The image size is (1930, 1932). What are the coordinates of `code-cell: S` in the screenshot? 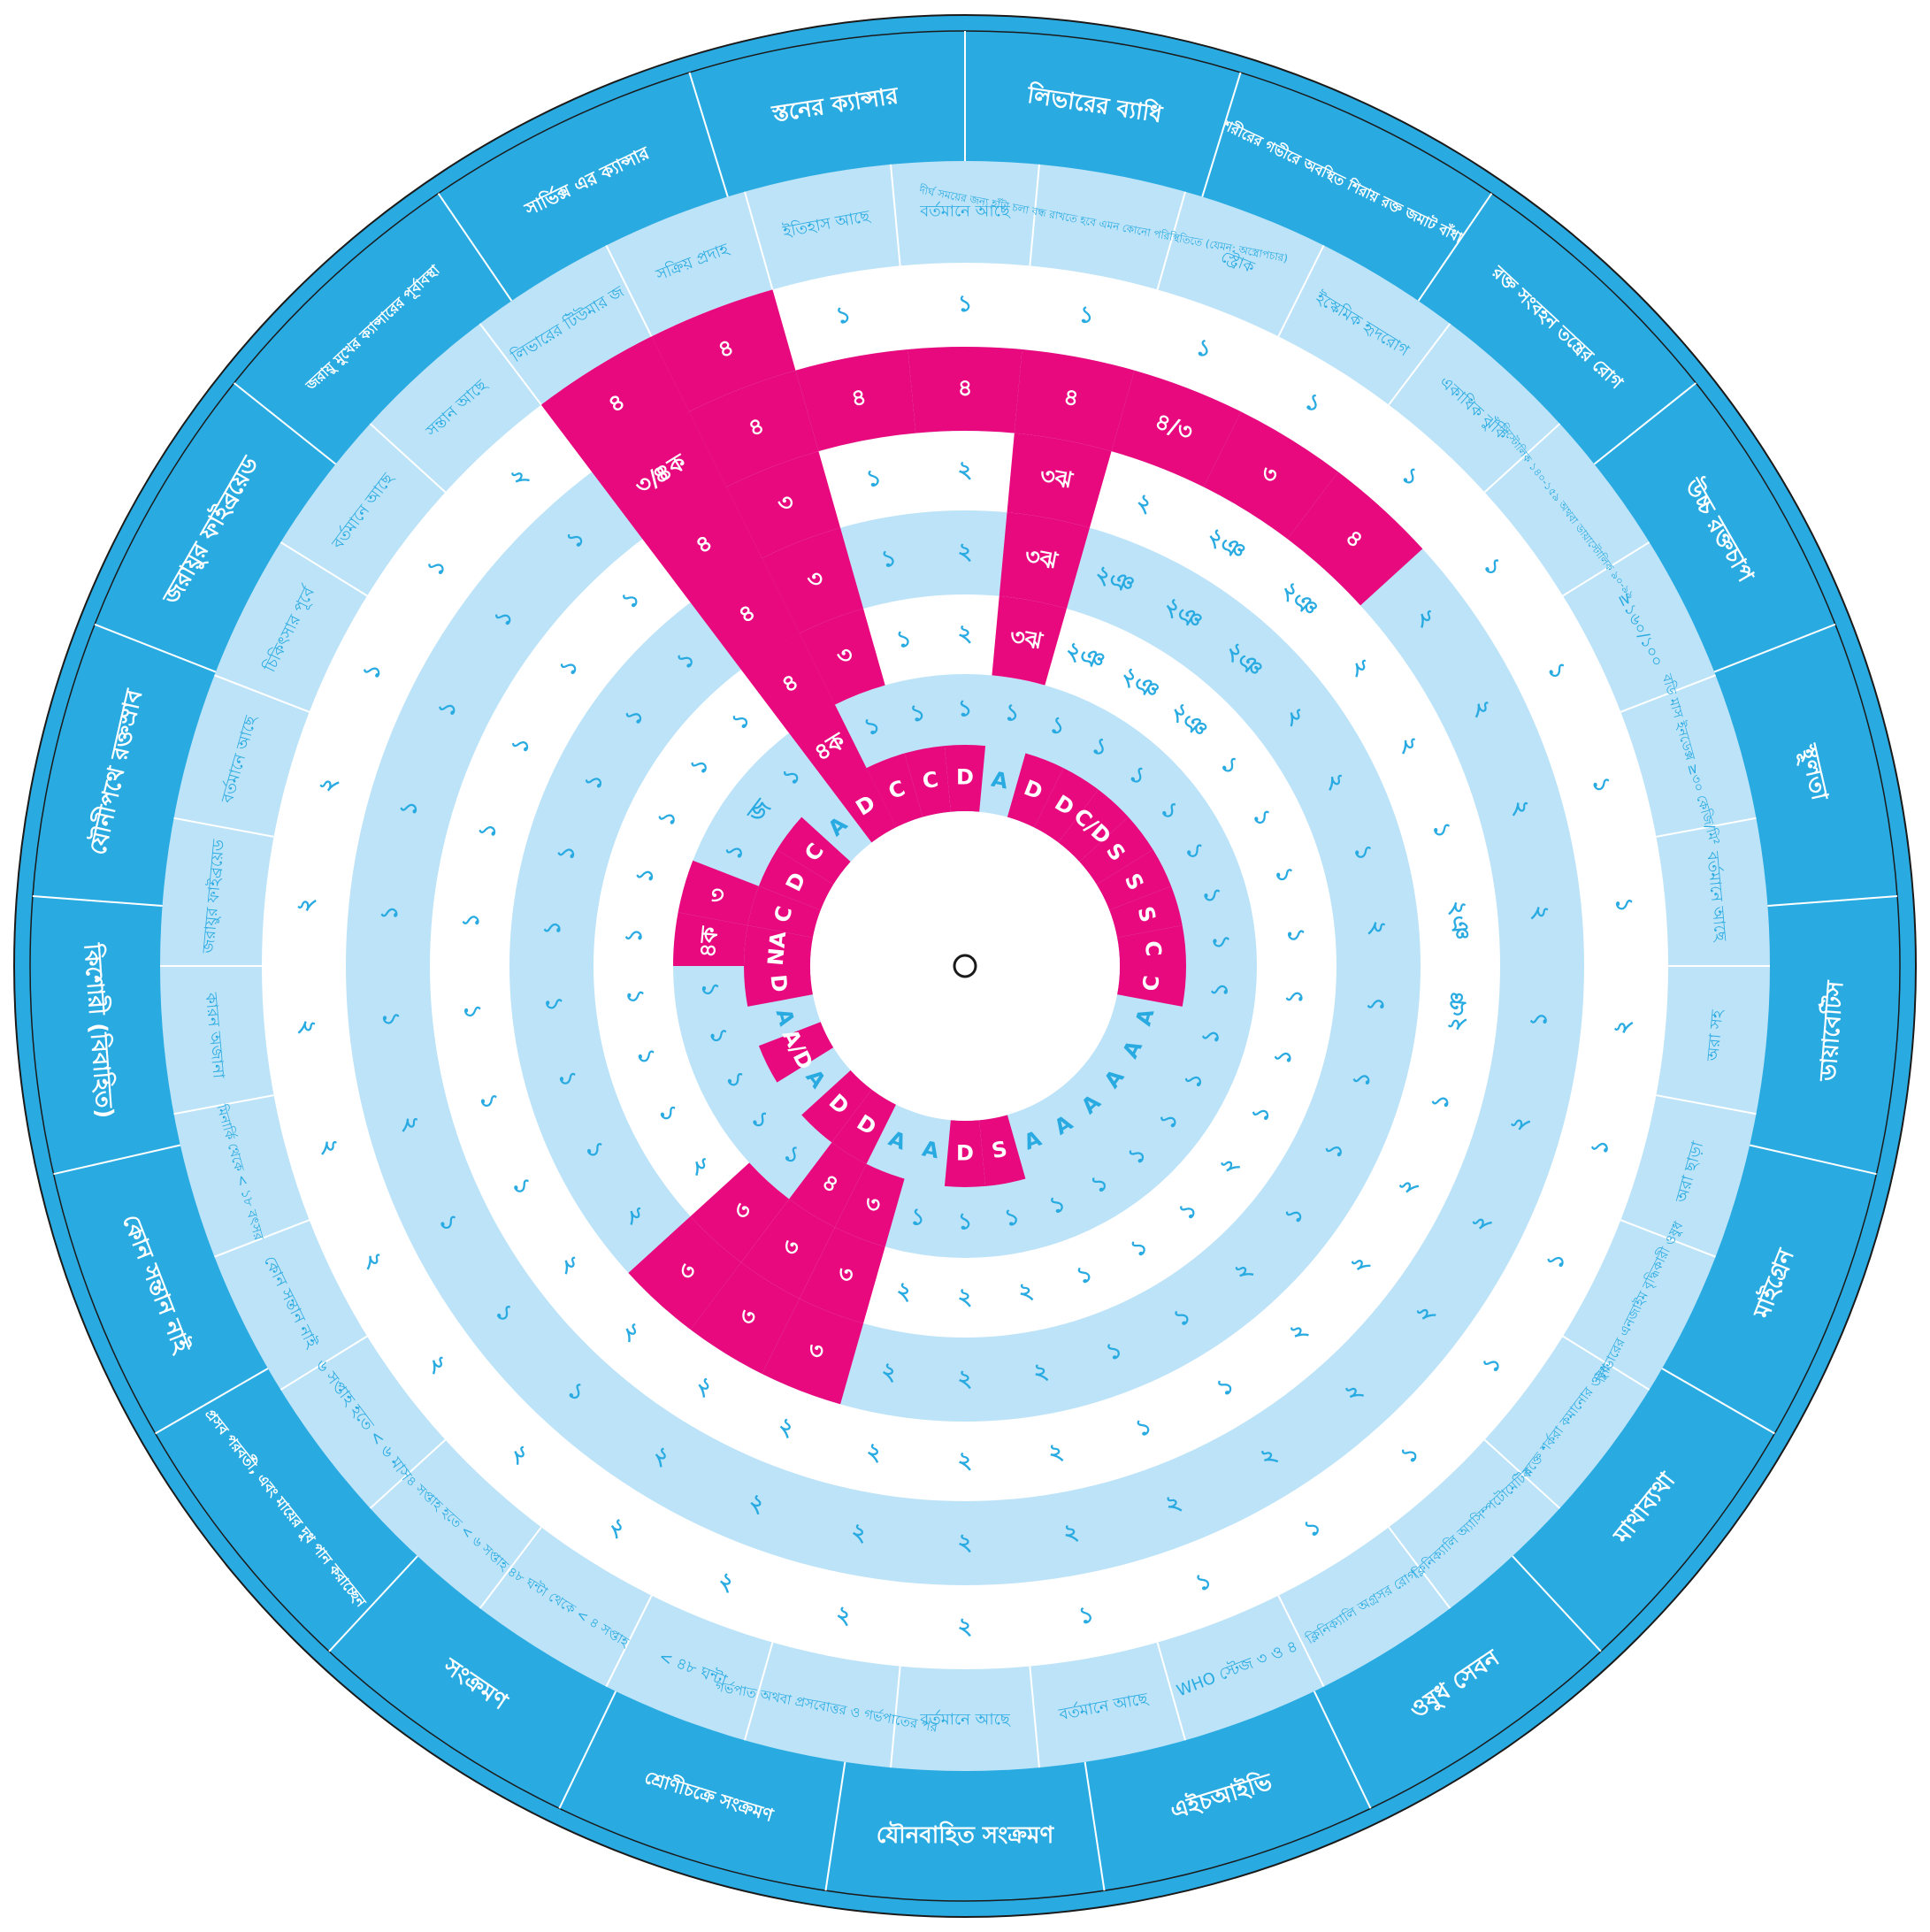 It's located at (1000, 1150).